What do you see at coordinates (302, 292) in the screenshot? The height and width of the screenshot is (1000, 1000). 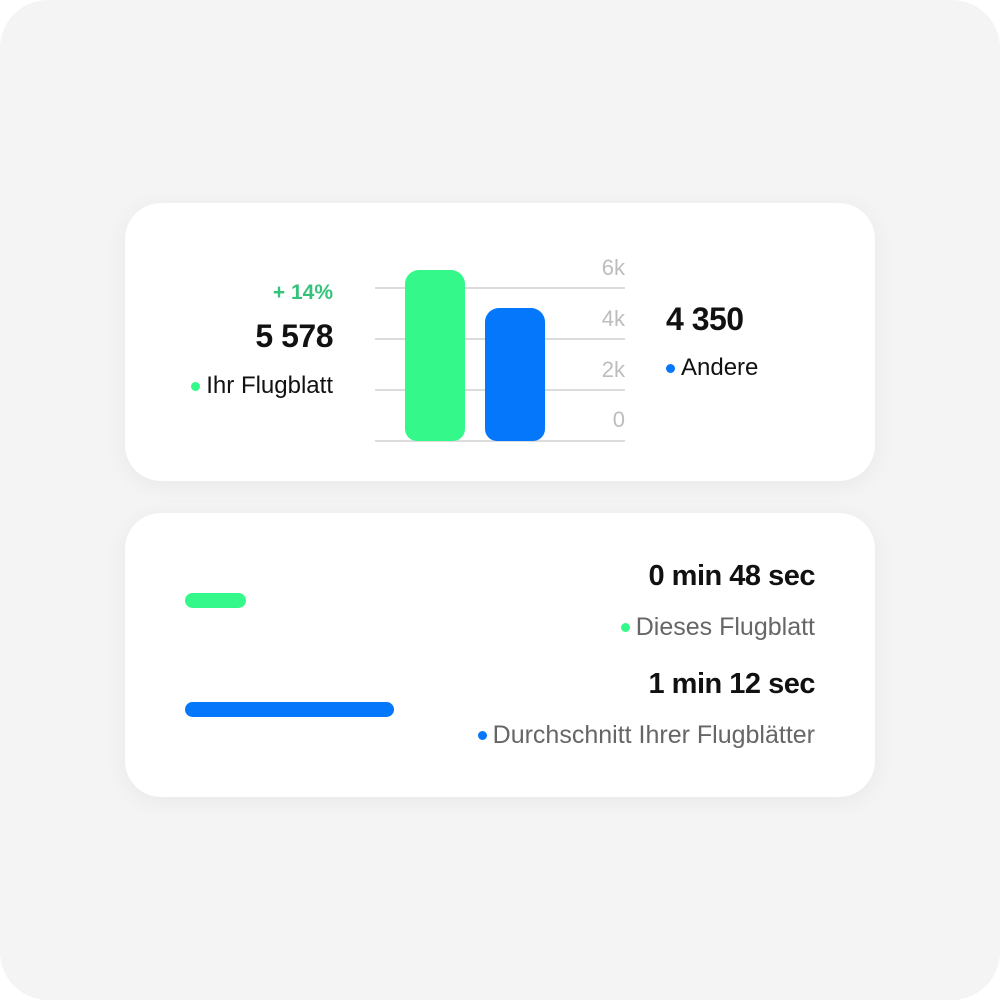 I see `change-badge: + 14%` at bounding box center [302, 292].